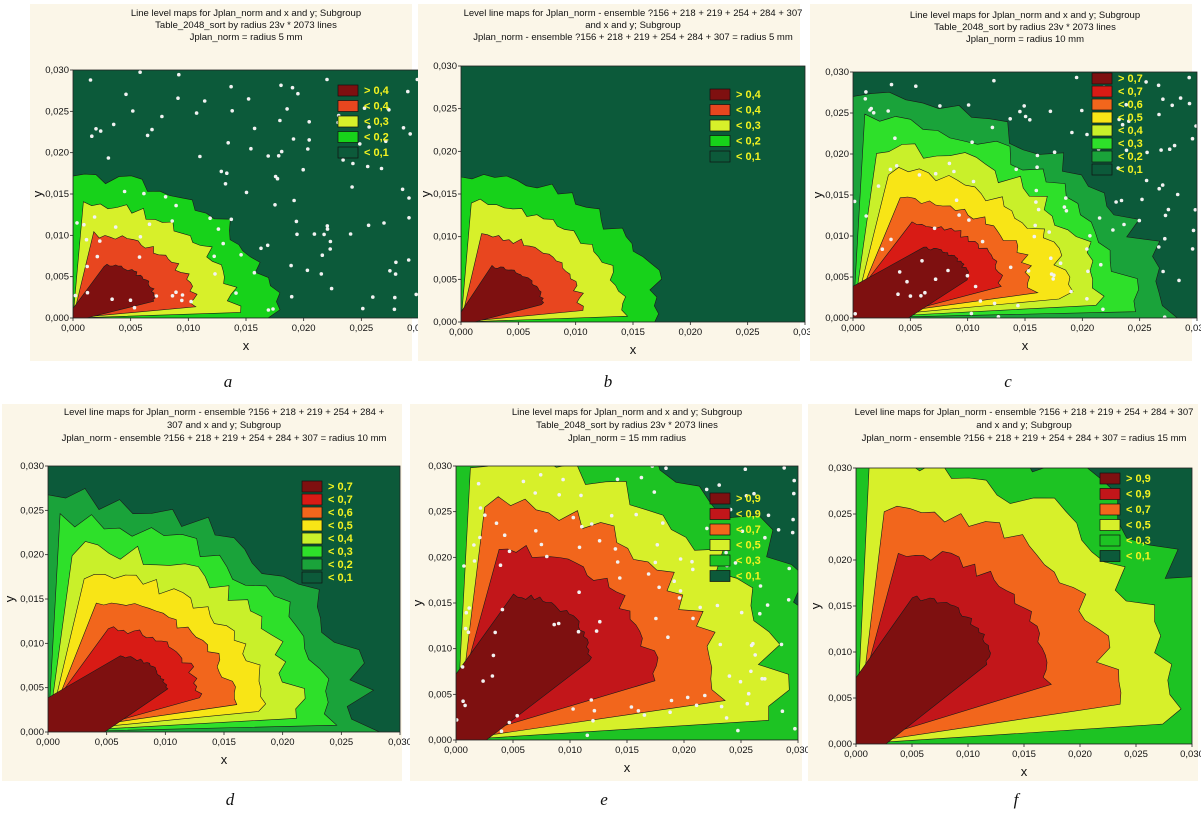 Image resolution: width=1201 pixels, height=818 pixels. I want to click on x-tick-label: 0,000, so click(456, 750).